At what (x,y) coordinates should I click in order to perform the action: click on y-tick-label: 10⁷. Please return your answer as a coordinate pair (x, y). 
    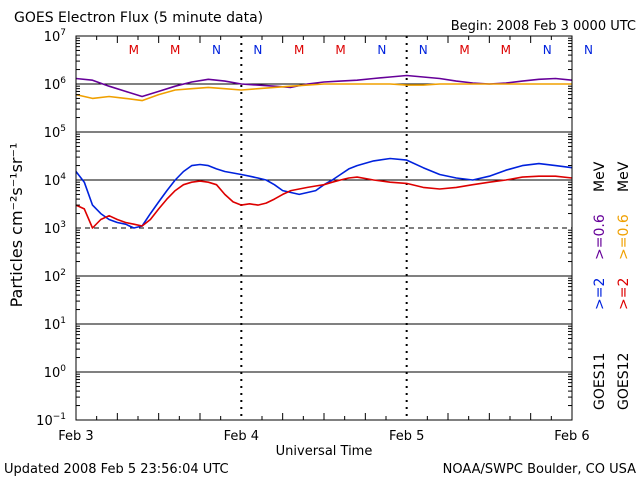
    Looking at the image, I should click on (55, 36).